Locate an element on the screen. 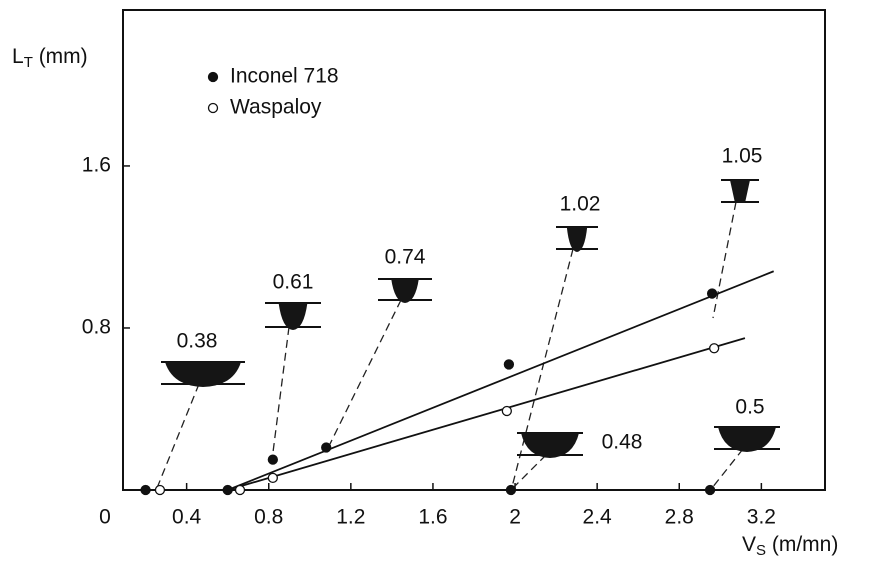 The image size is (874, 565). bead-label: 0.61 is located at coordinates (293, 282).